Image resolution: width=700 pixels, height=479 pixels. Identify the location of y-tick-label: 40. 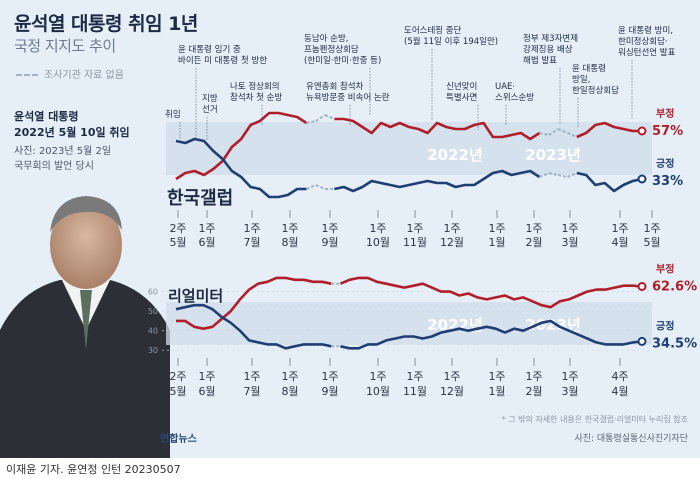
(153, 331).